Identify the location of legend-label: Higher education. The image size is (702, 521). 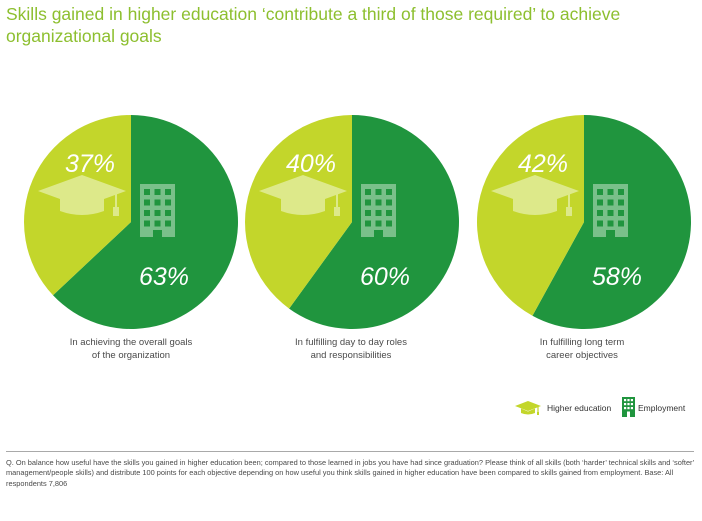
(579, 408).